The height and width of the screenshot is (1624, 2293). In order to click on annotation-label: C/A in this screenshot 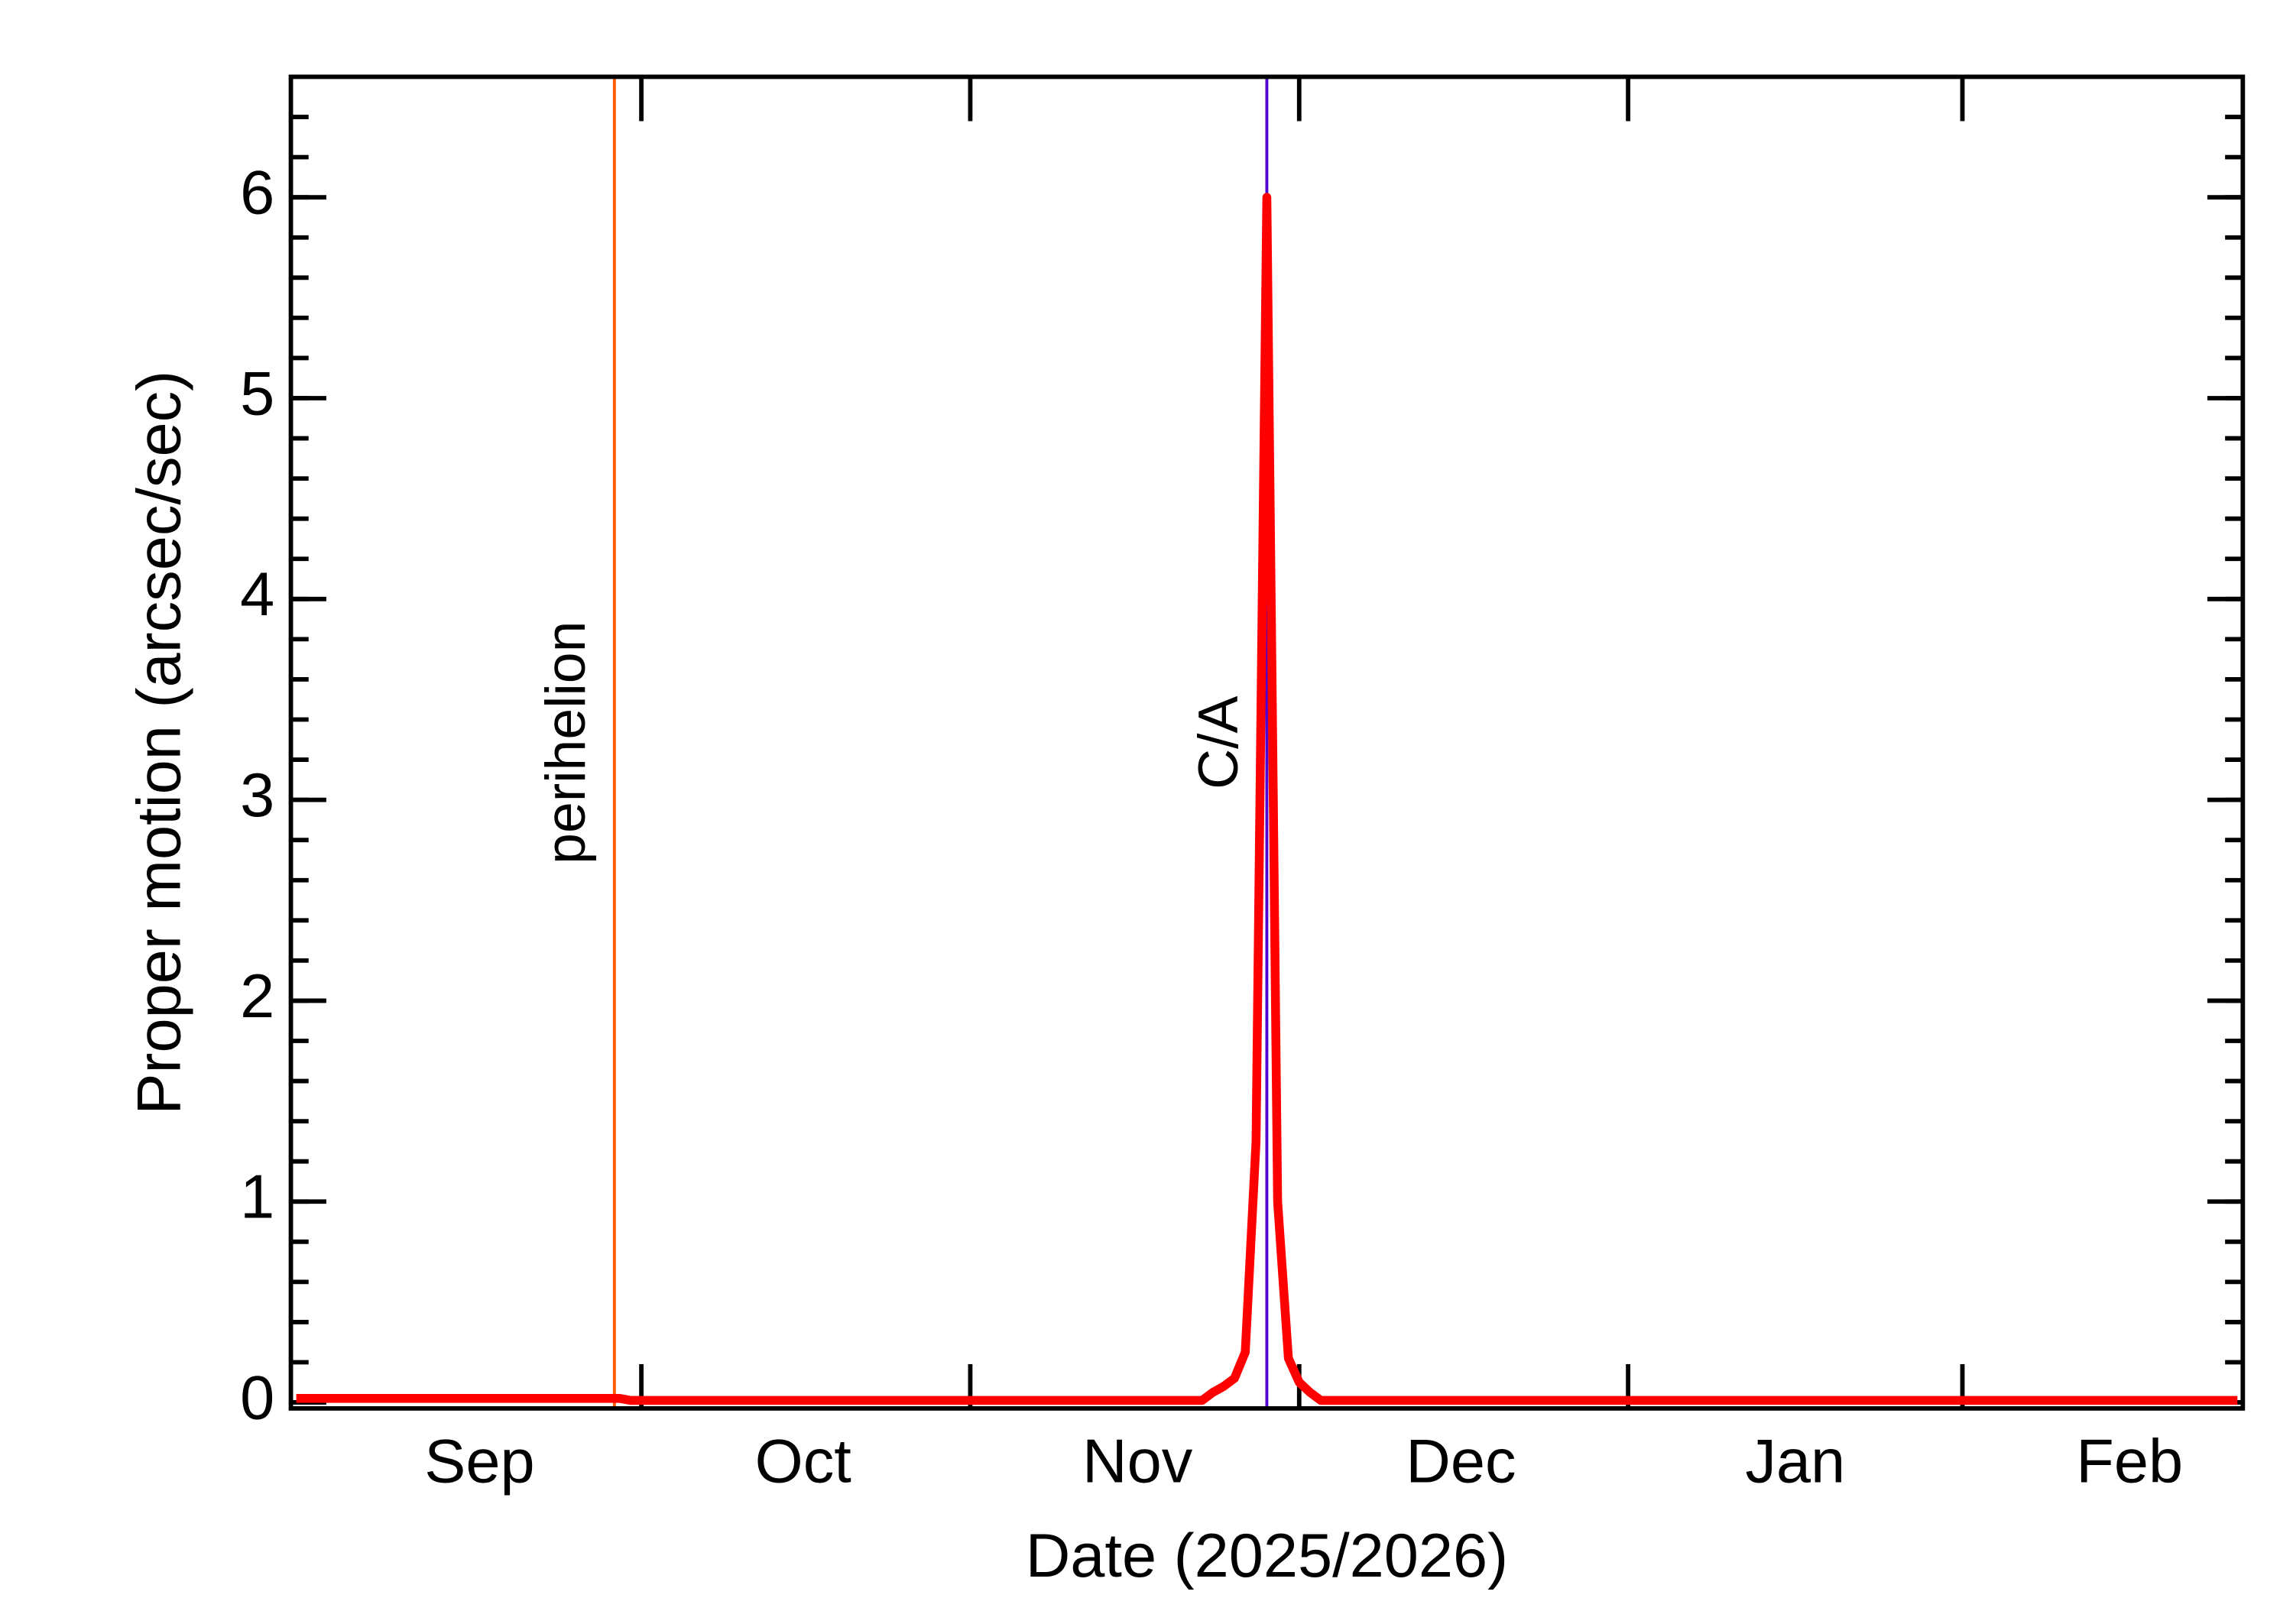, I will do `click(1219, 742)`.